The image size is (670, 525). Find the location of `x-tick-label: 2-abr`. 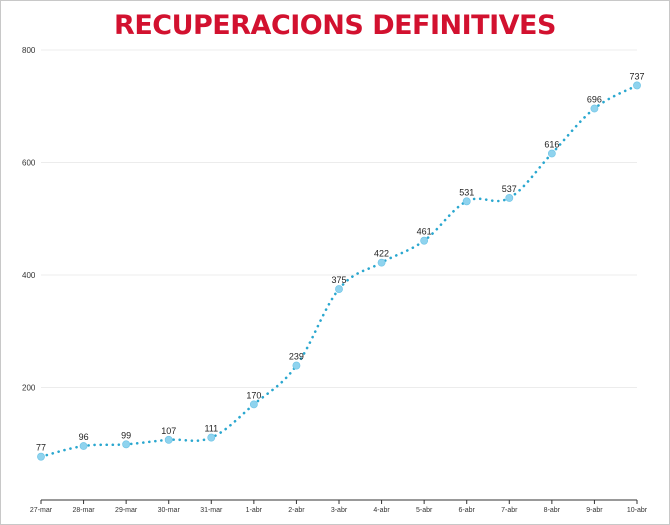

x-tick-label: 2-abr is located at coordinates (296, 510).